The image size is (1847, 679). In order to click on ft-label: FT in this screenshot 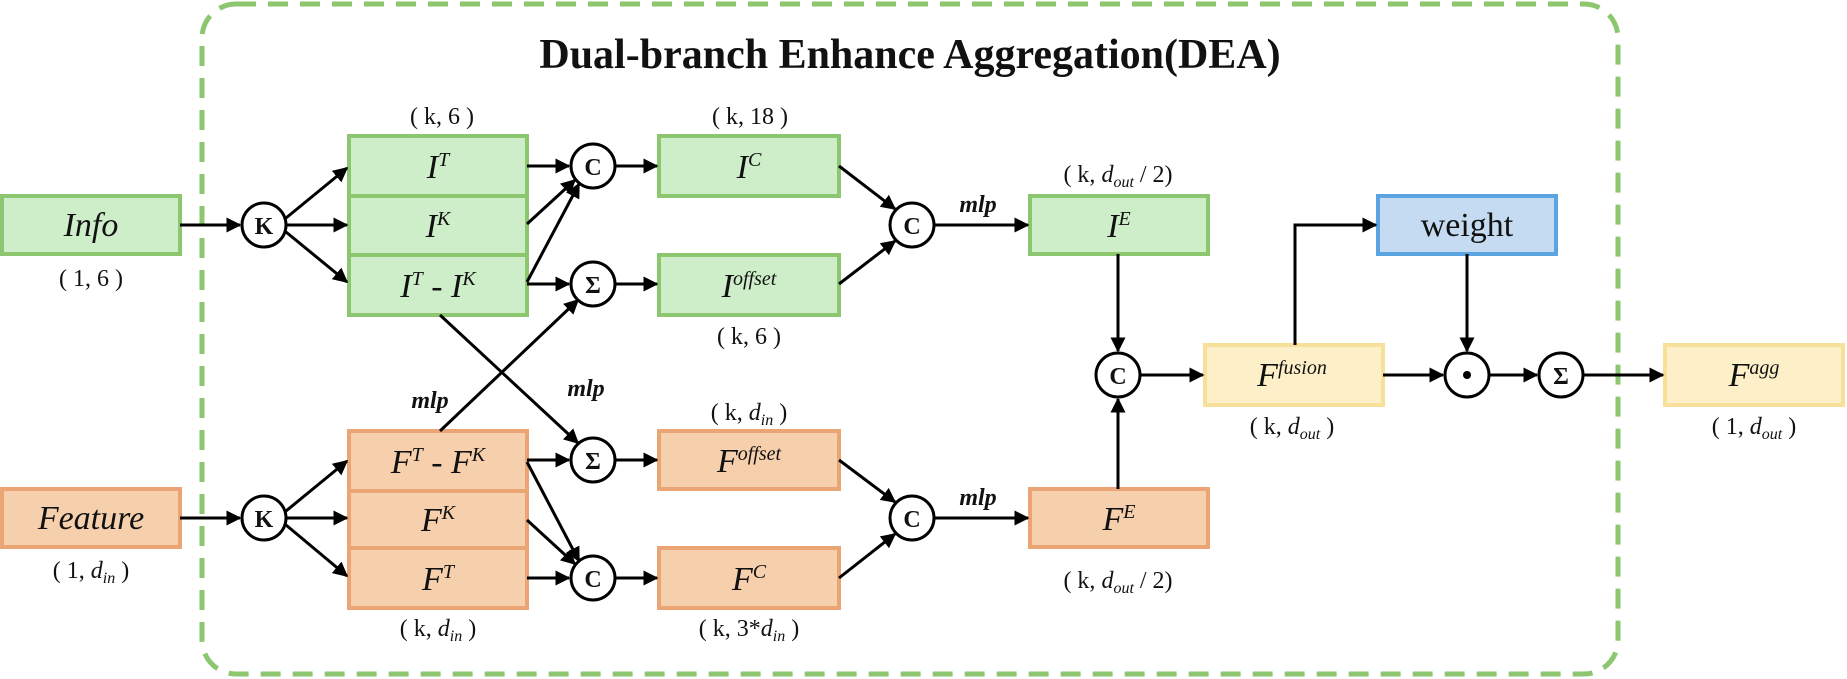, I will do `click(438, 579)`.